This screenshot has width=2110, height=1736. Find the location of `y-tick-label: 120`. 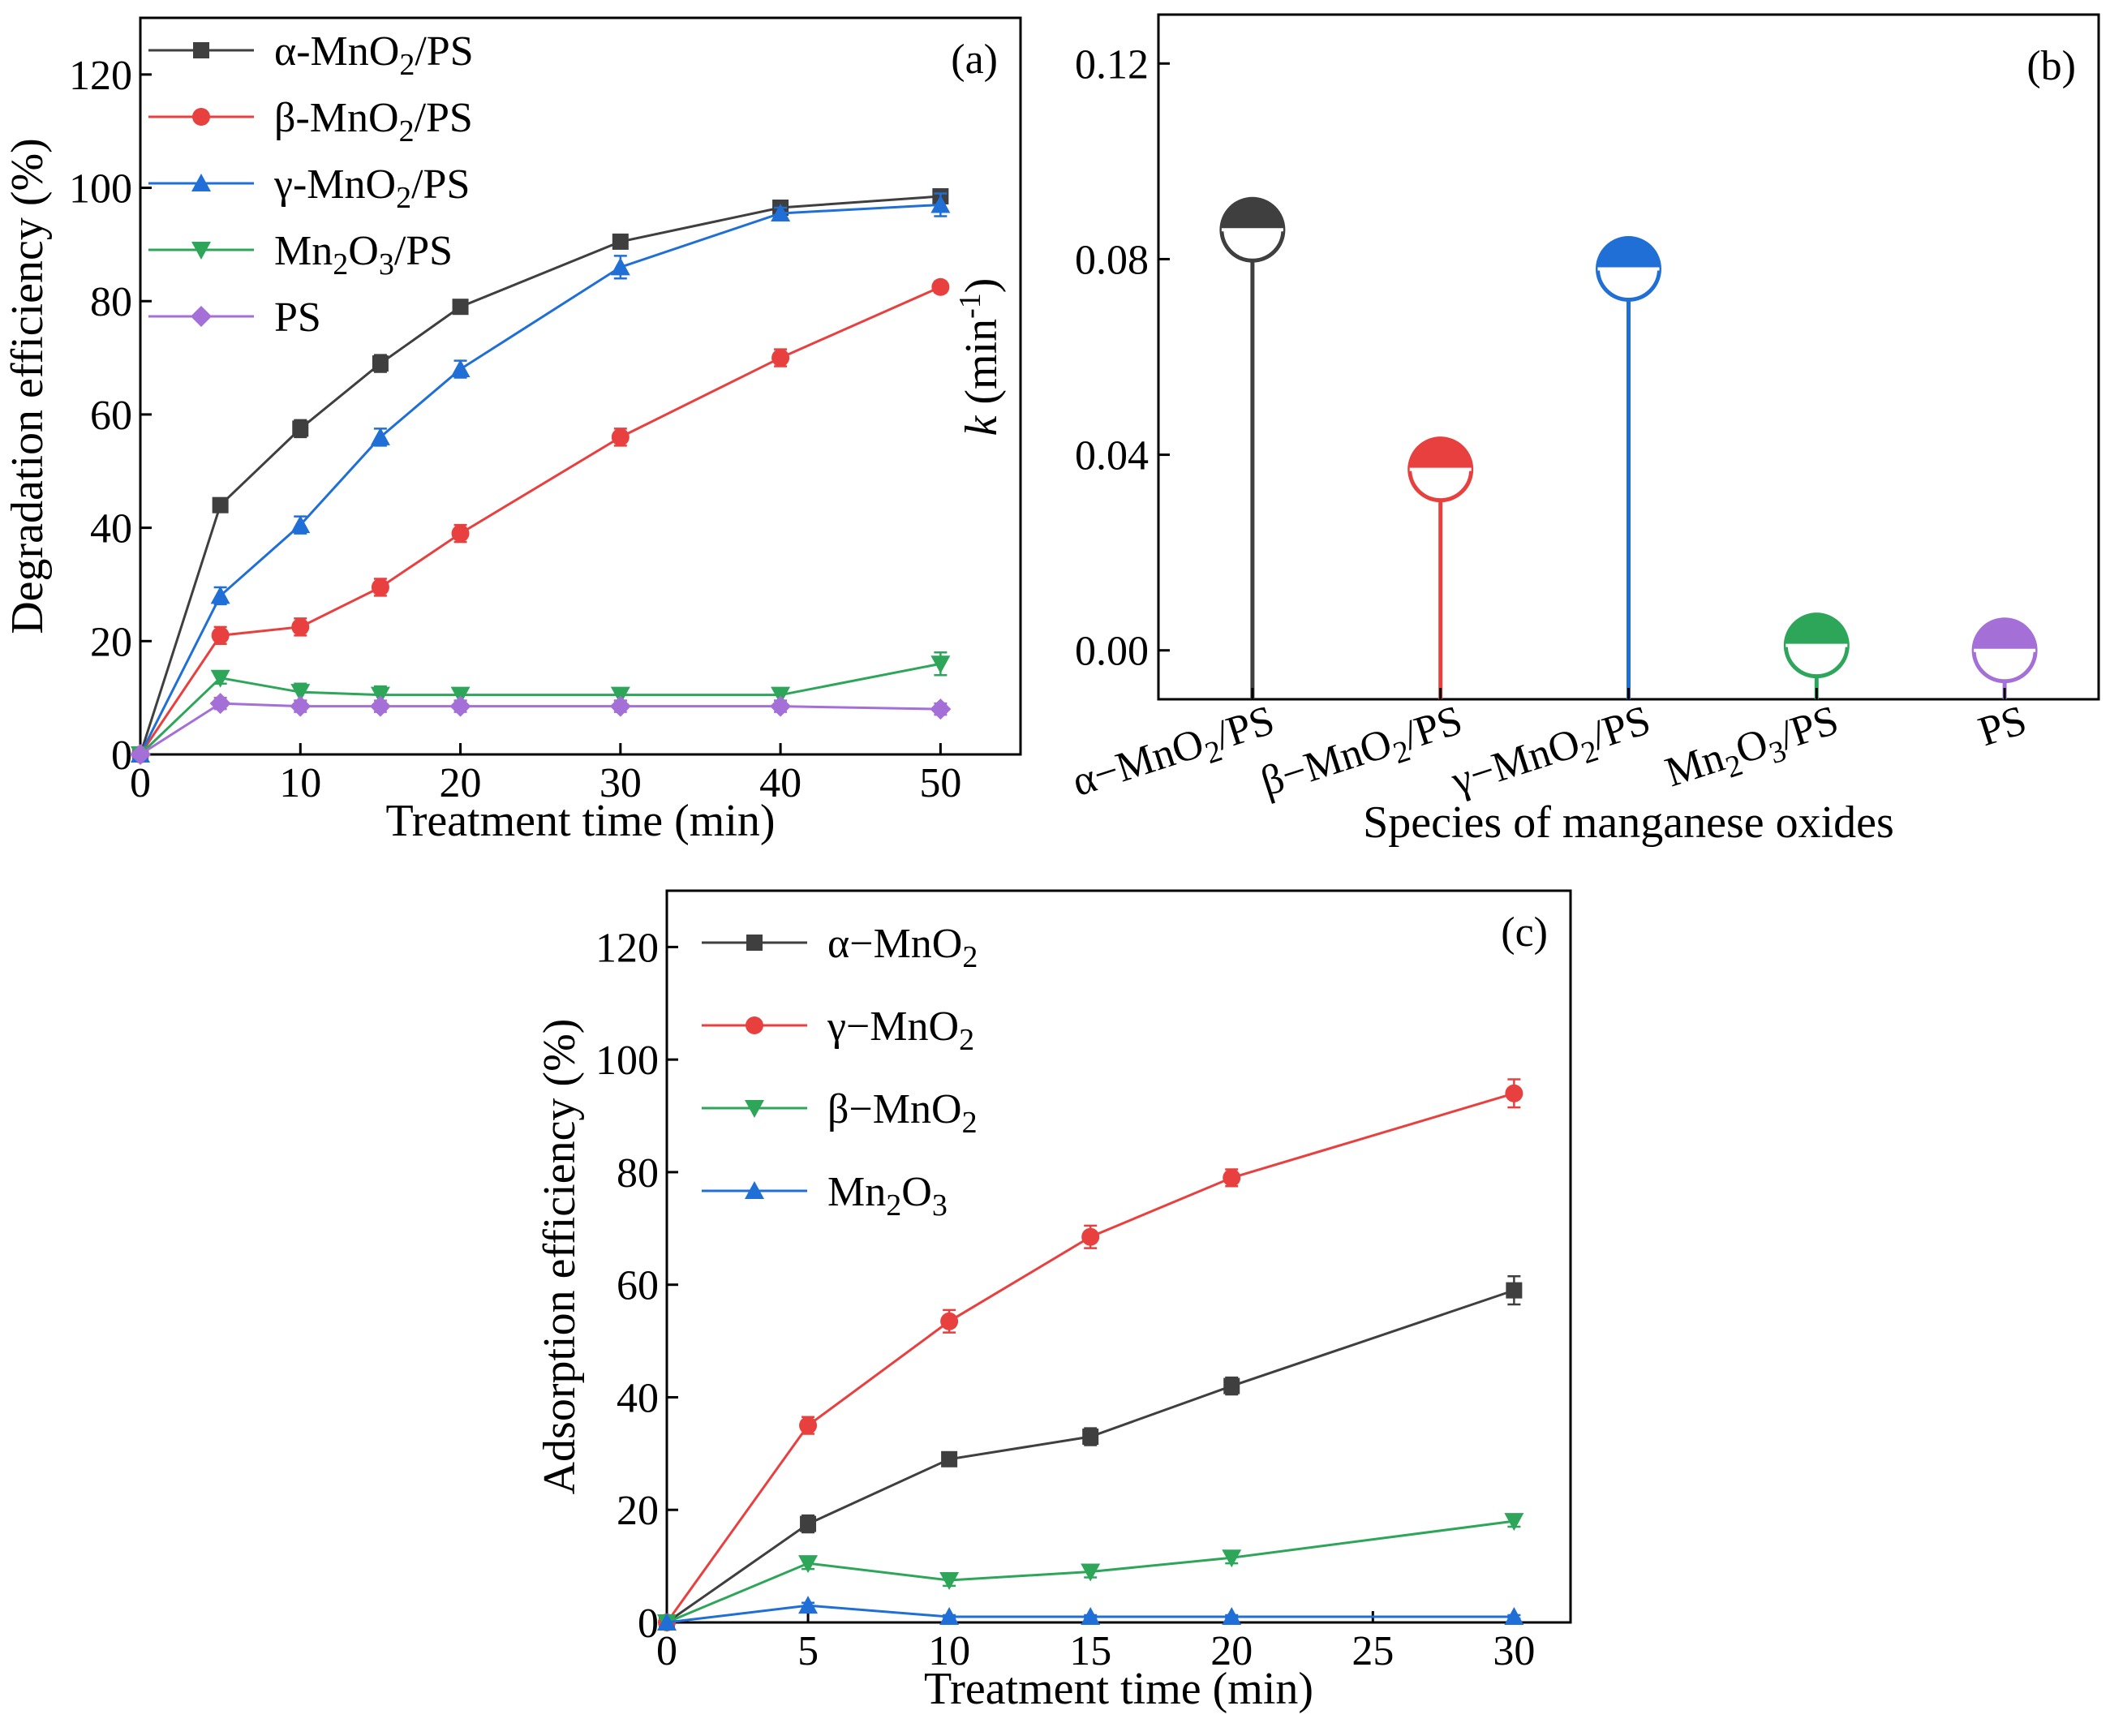

y-tick-label: 120 is located at coordinates (100, 76).